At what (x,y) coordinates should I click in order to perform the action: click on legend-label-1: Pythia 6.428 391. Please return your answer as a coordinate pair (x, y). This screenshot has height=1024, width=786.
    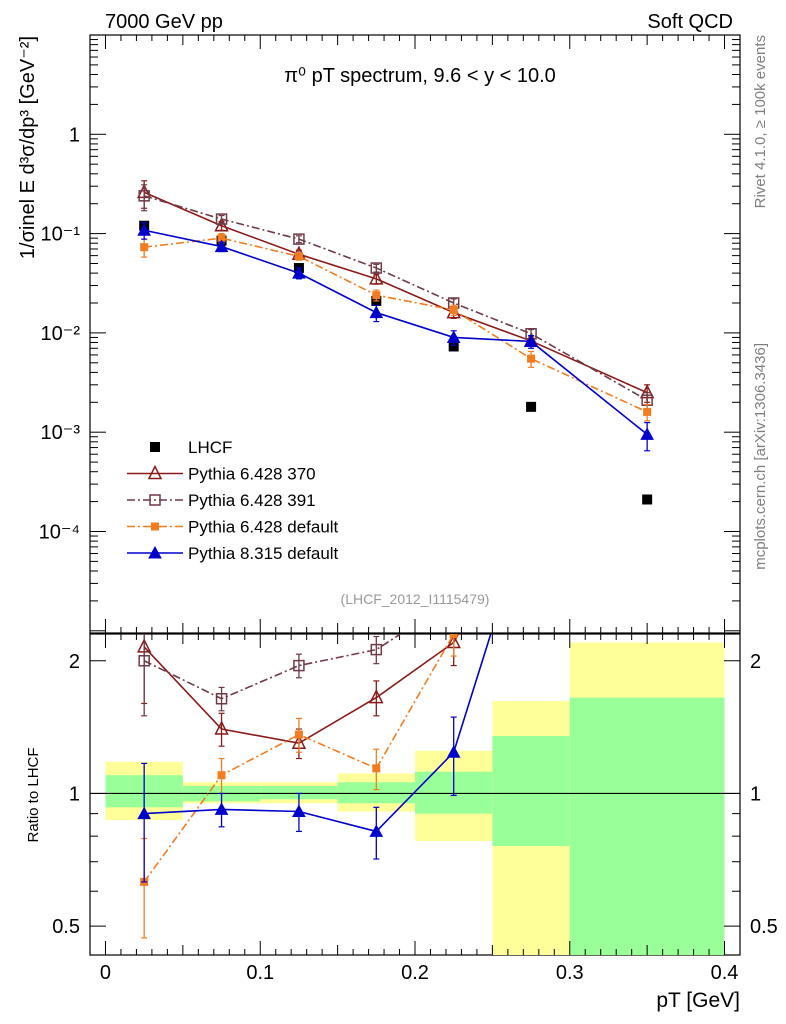
    Looking at the image, I should click on (252, 500).